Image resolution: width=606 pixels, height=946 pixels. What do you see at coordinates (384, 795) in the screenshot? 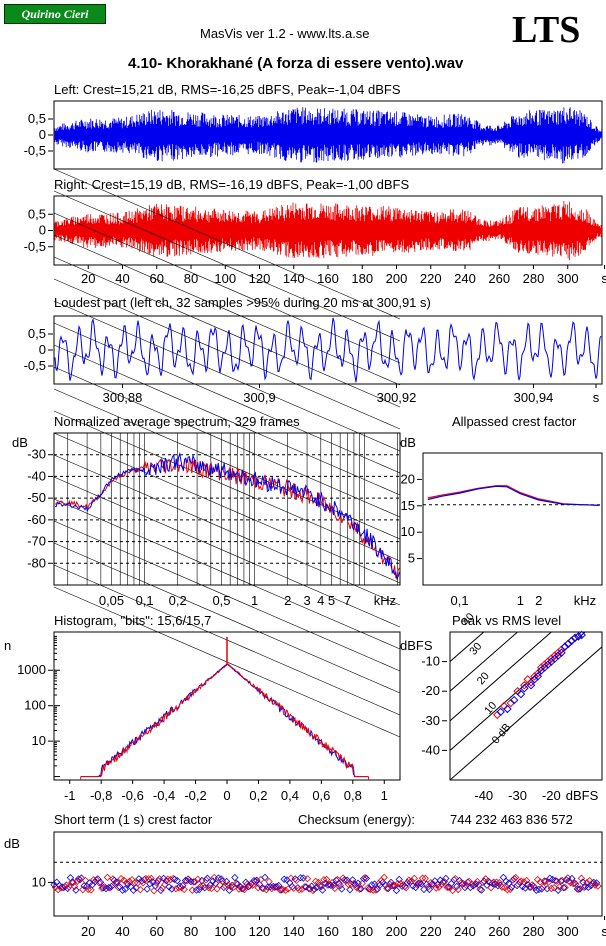
I see `histogram-xtick: 1` at bounding box center [384, 795].